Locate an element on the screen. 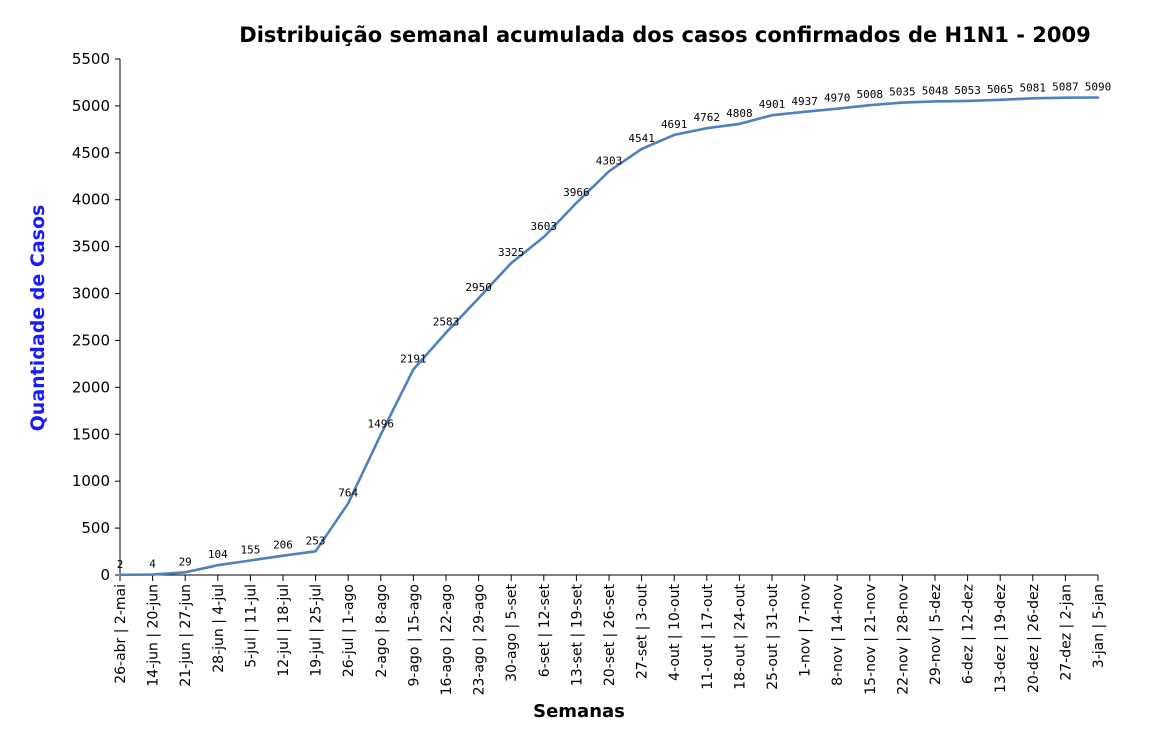  data-label: 3603 is located at coordinates (544, 226).